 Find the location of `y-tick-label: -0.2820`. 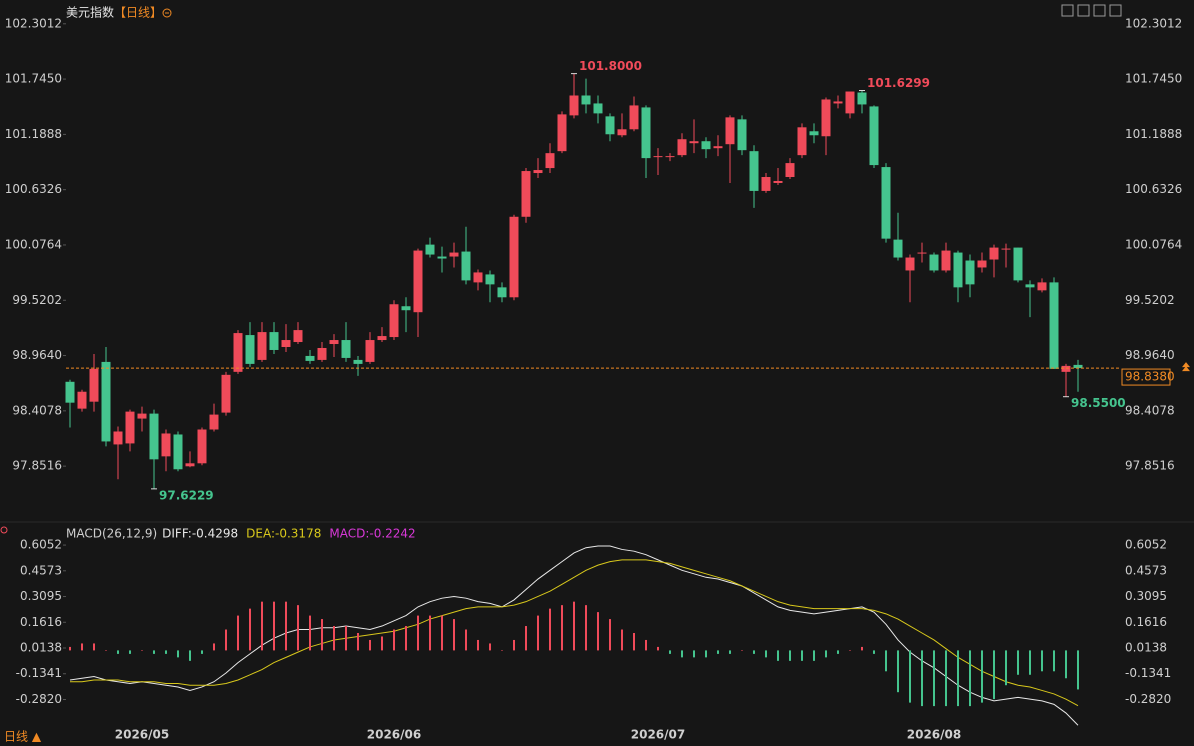

y-tick-label: -0.2820 is located at coordinates (39, 699).